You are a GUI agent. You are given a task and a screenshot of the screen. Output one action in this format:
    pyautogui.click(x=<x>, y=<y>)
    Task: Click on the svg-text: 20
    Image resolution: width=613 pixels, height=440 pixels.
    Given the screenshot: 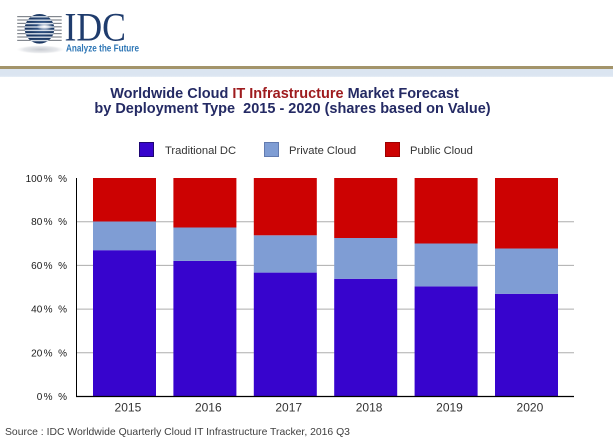 What is the action you would take?
    pyautogui.click(x=37, y=353)
    